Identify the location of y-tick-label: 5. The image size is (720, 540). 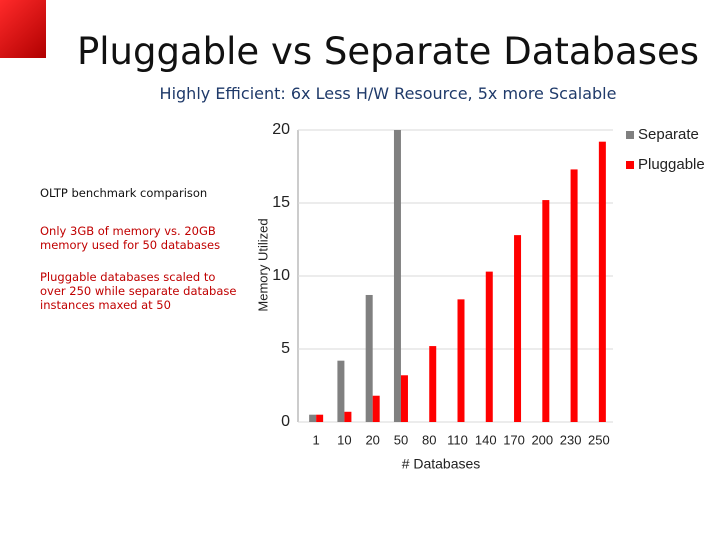
(285, 348).